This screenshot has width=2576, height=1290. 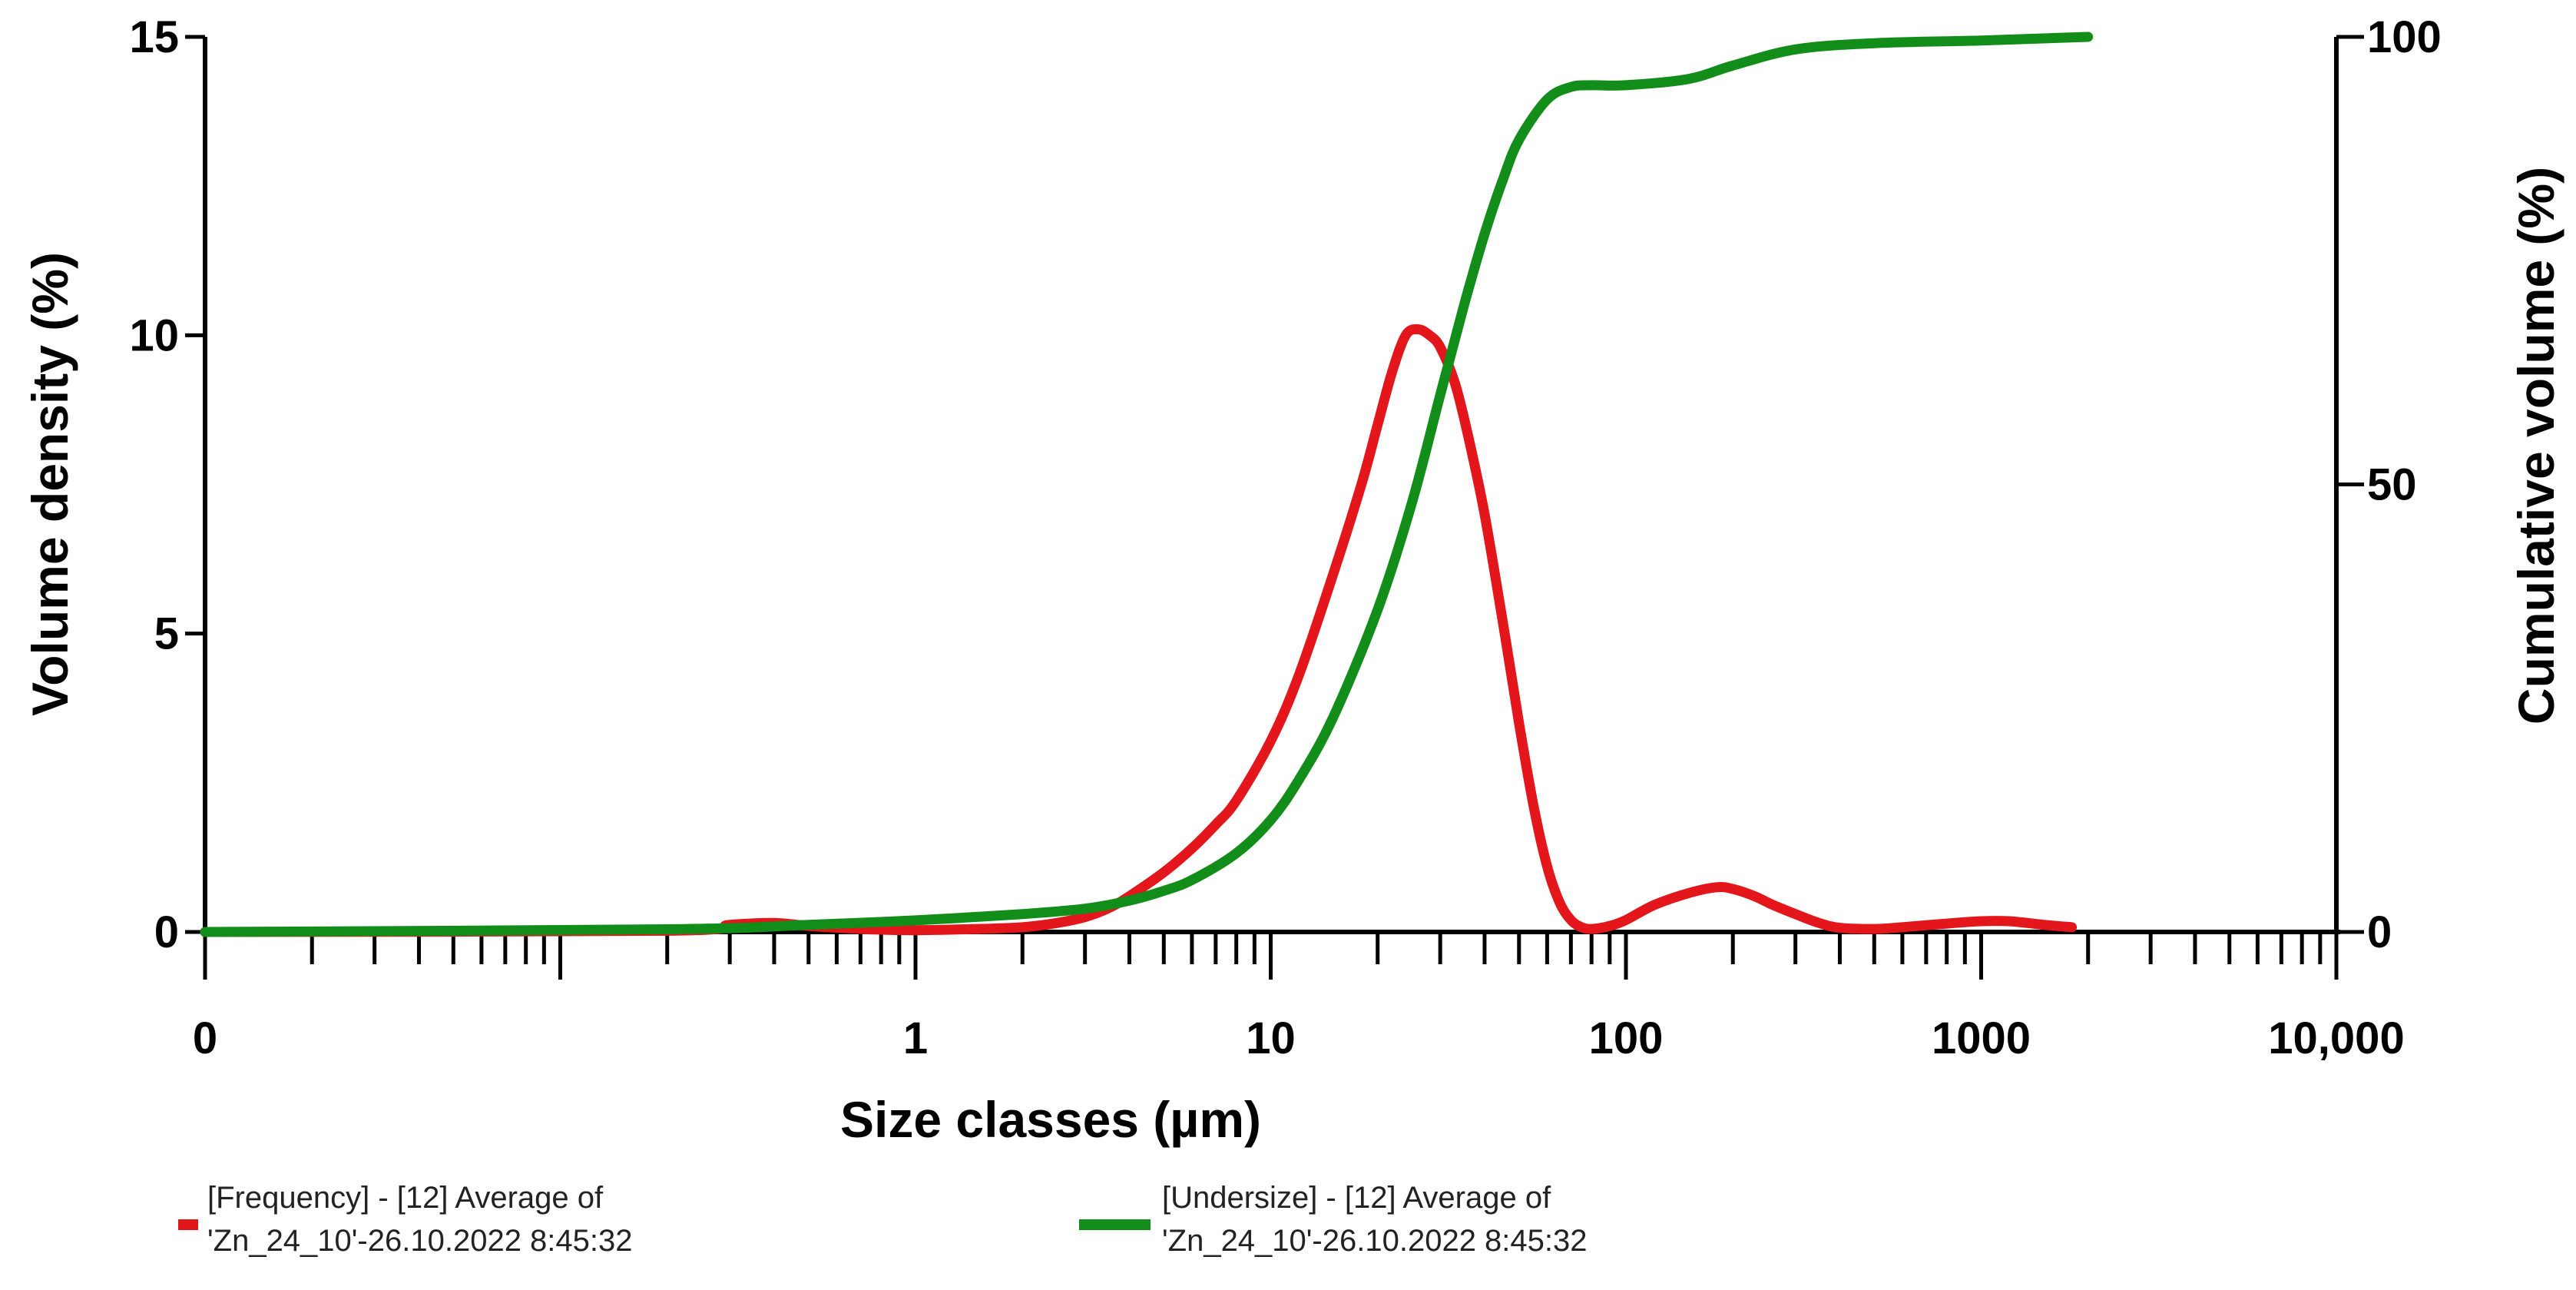 I want to click on x-tick-label: 1000, so click(x=1981, y=1038).